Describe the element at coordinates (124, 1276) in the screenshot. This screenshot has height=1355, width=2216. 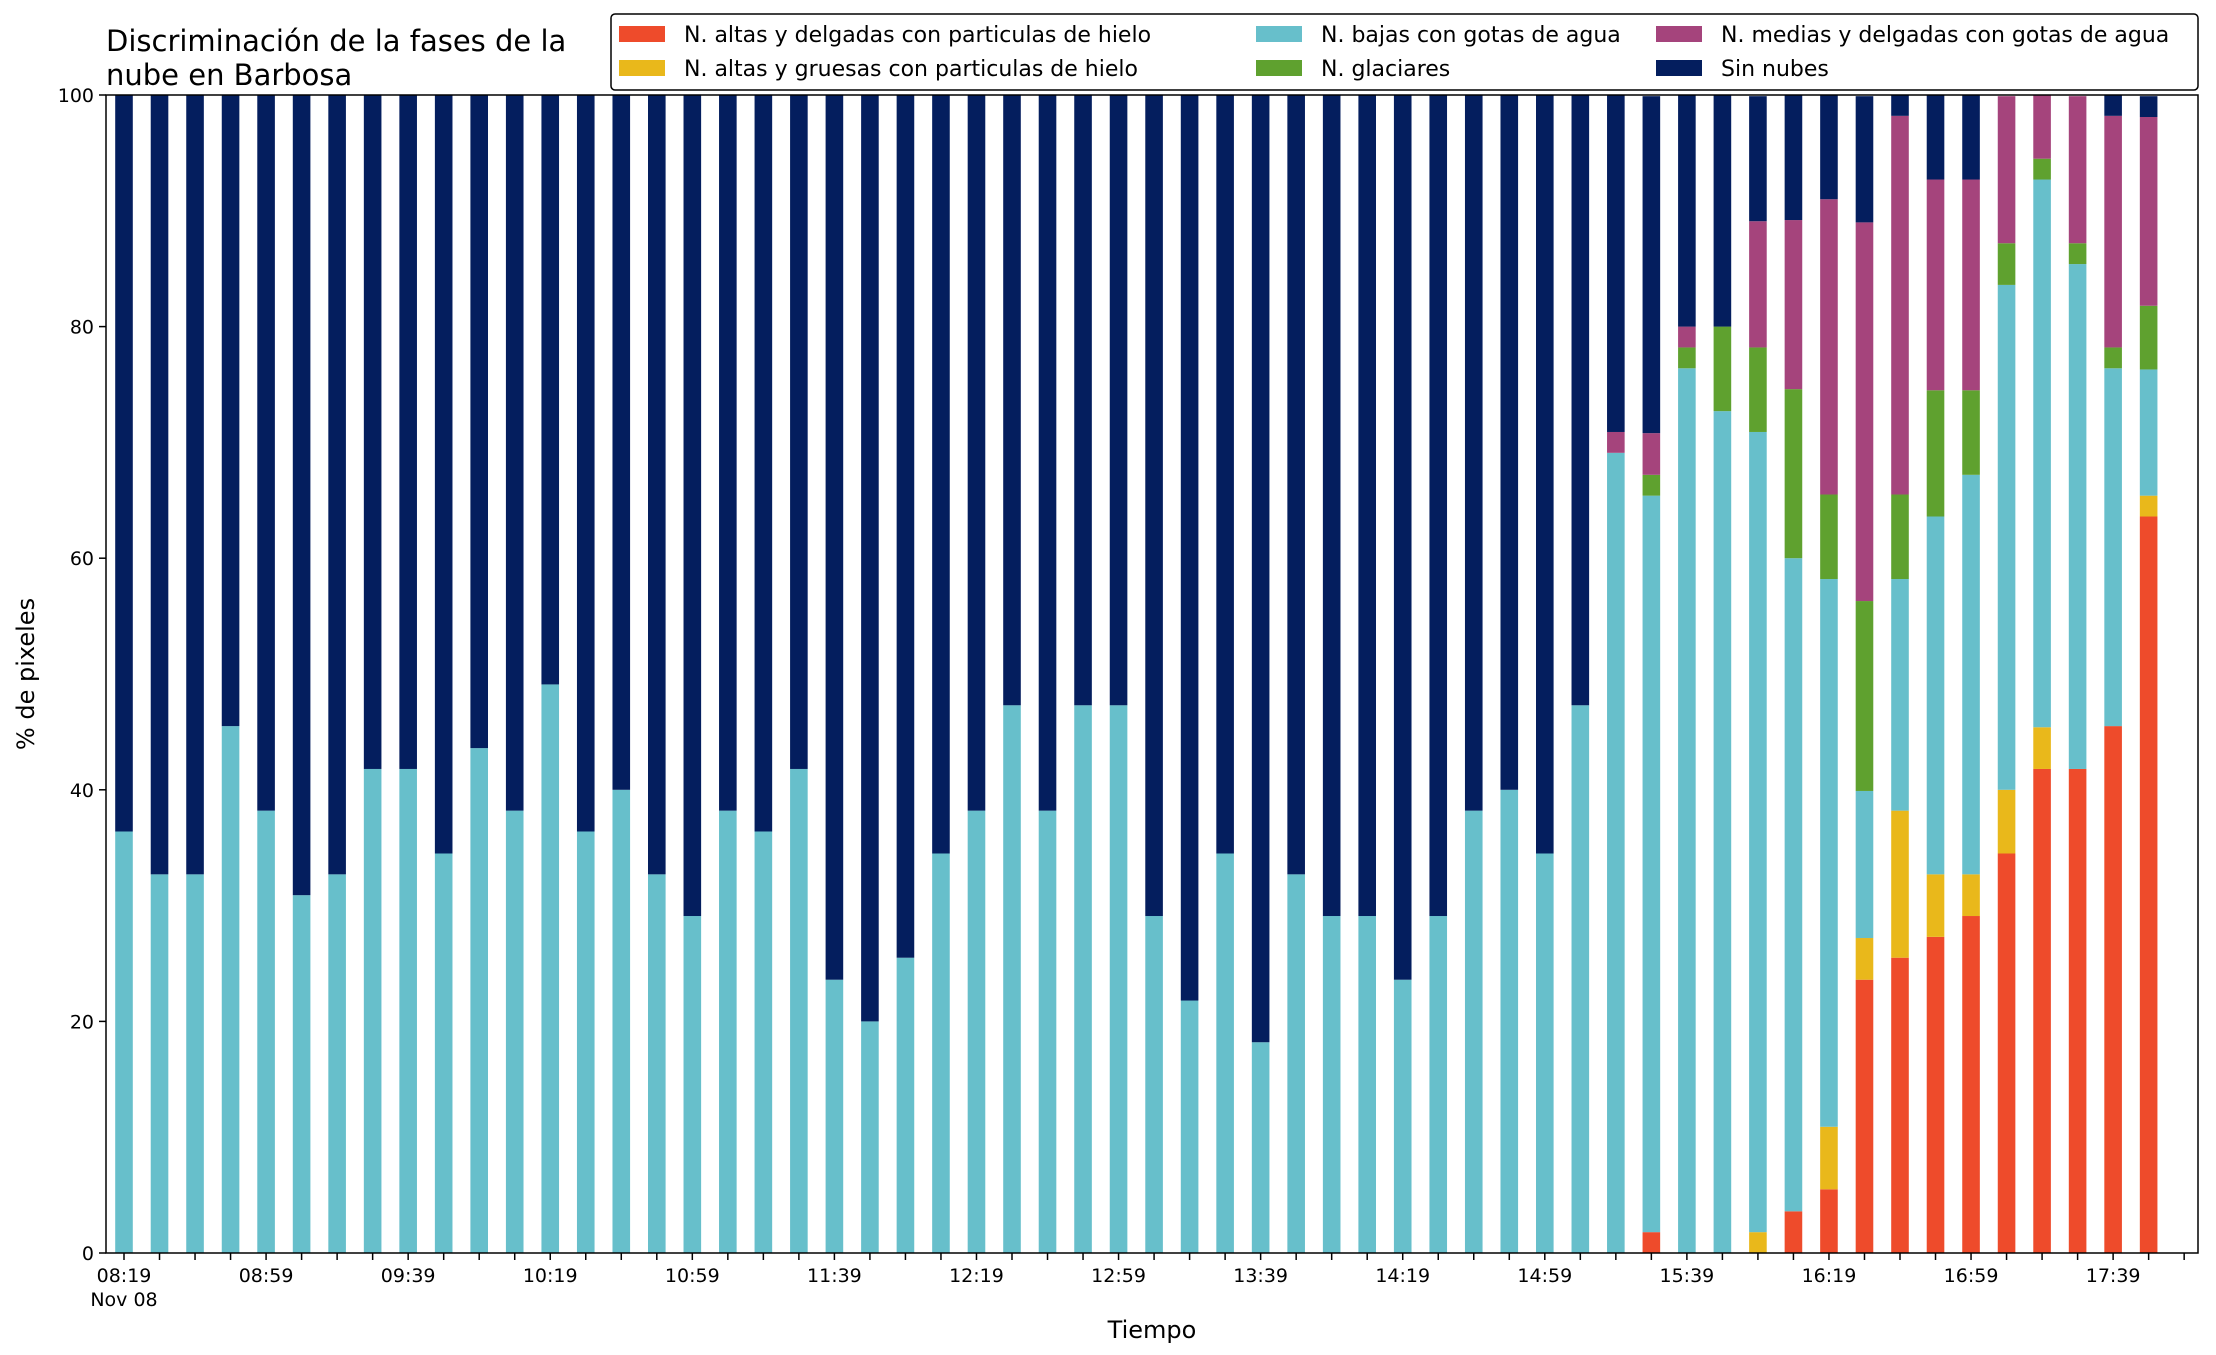
I see `x-tick-label: 08:19` at that location.